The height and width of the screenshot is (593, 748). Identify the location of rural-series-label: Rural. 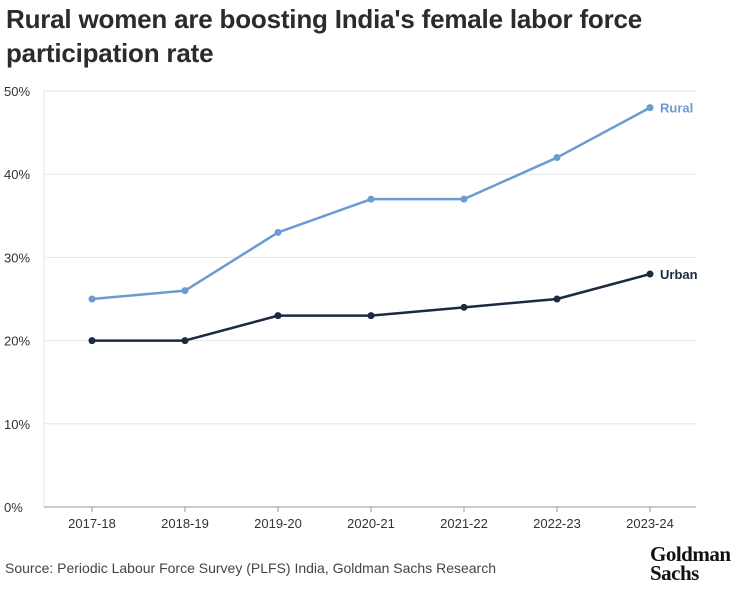
(676, 108).